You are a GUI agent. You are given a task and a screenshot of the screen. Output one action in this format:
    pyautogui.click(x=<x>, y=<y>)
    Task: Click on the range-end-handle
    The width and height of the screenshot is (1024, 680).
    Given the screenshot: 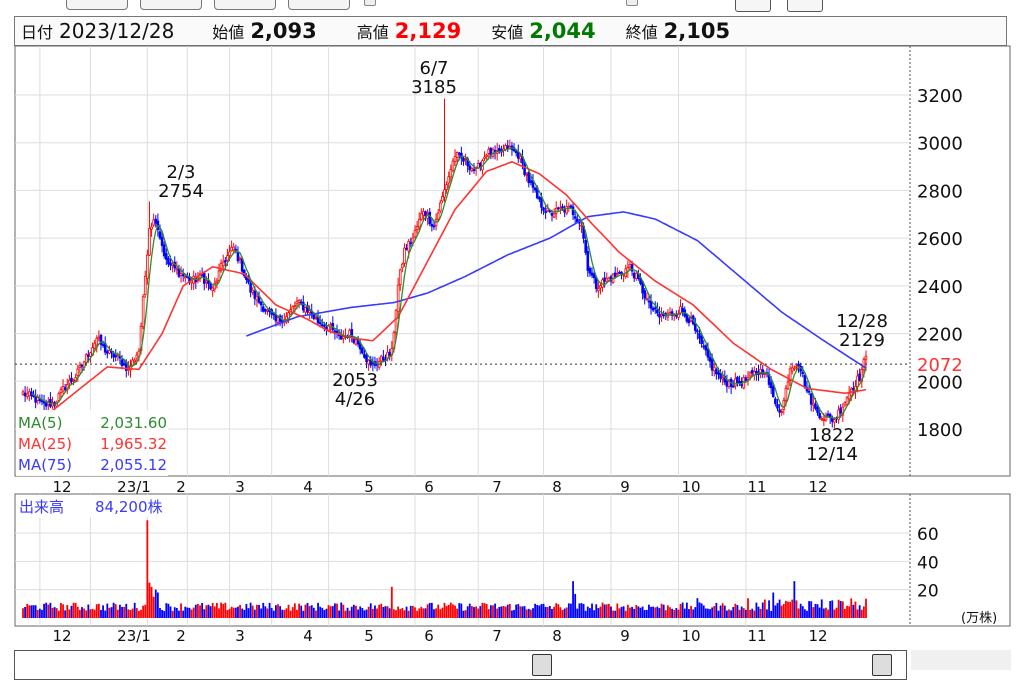 What is the action you would take?
    pyautogui.click(x=882, y=665)
    